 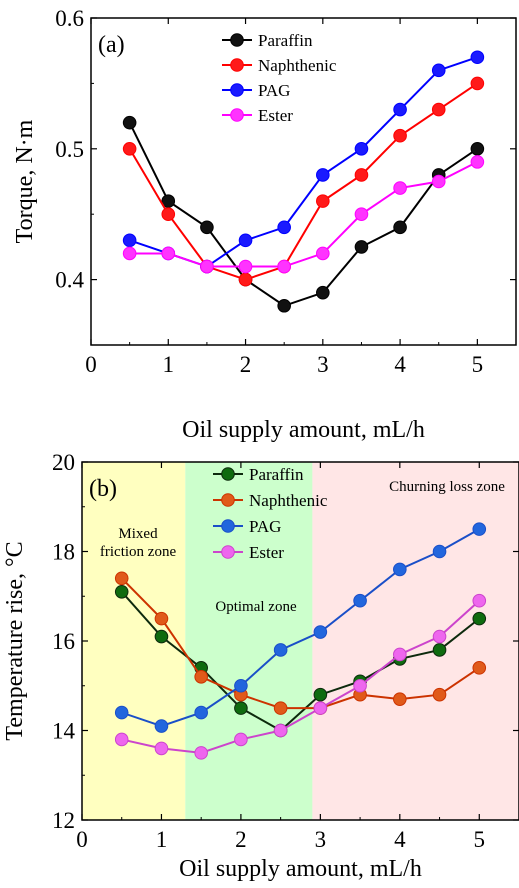 What do you see at coordinates (63, 552) in the screenshot?
I see `y-tick-label: 18` at bounding box center [63, 552].